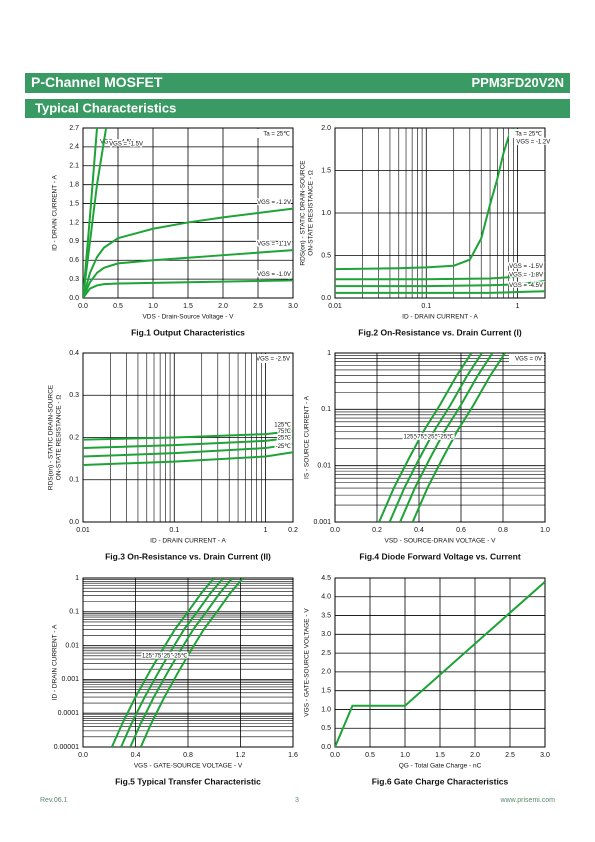  Describe the element at coordinates (83, 530) in the screenshot. I see `x-tick-label: 0.01` at that location.